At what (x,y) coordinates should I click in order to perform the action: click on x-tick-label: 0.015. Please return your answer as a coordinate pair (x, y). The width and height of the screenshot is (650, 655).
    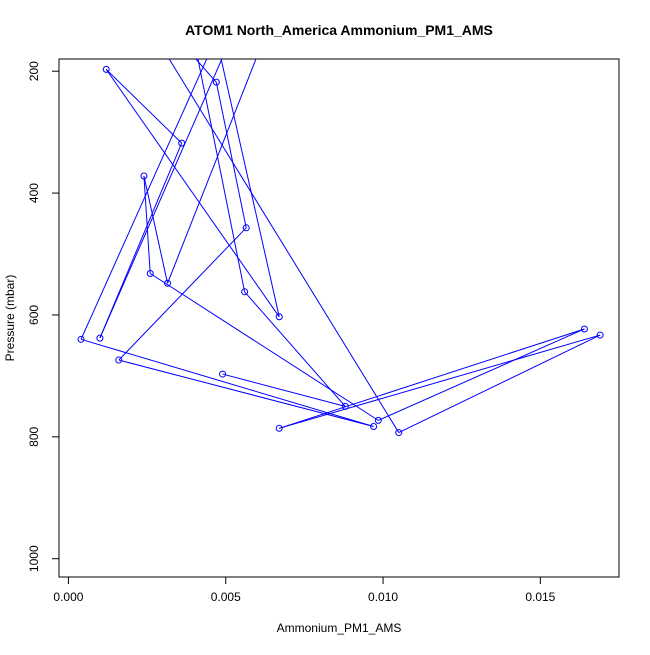
    Looking at the image, I should click on (540, 597).